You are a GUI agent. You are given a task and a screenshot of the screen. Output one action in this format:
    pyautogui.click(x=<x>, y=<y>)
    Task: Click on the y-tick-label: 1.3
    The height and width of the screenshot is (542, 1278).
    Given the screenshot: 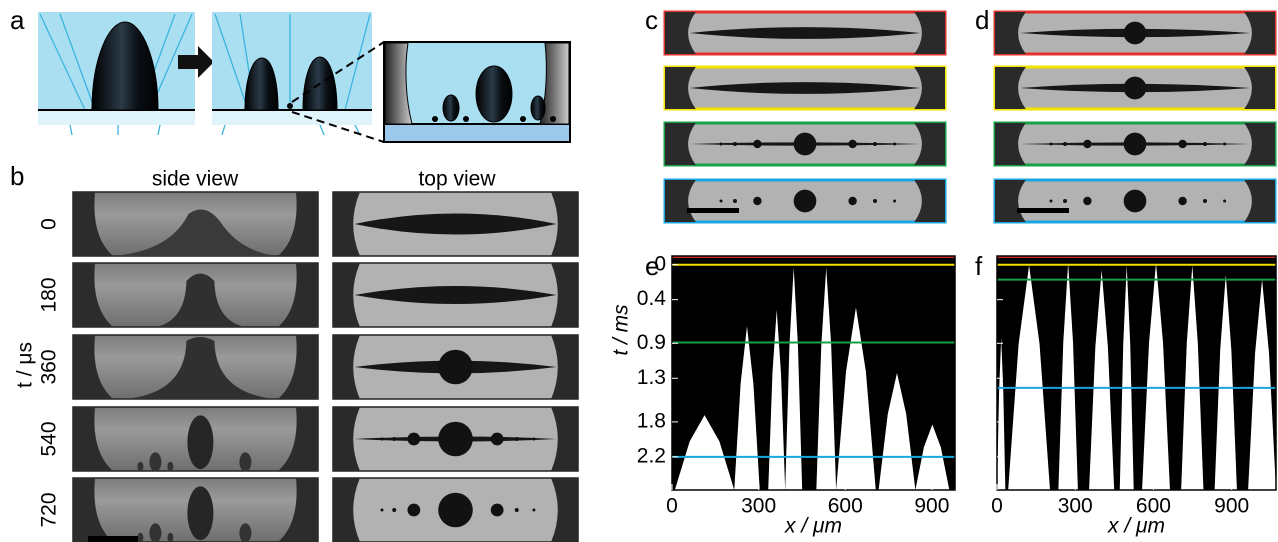 What is the action you would take?
    pyautogui.click(x=651, y=377)
    